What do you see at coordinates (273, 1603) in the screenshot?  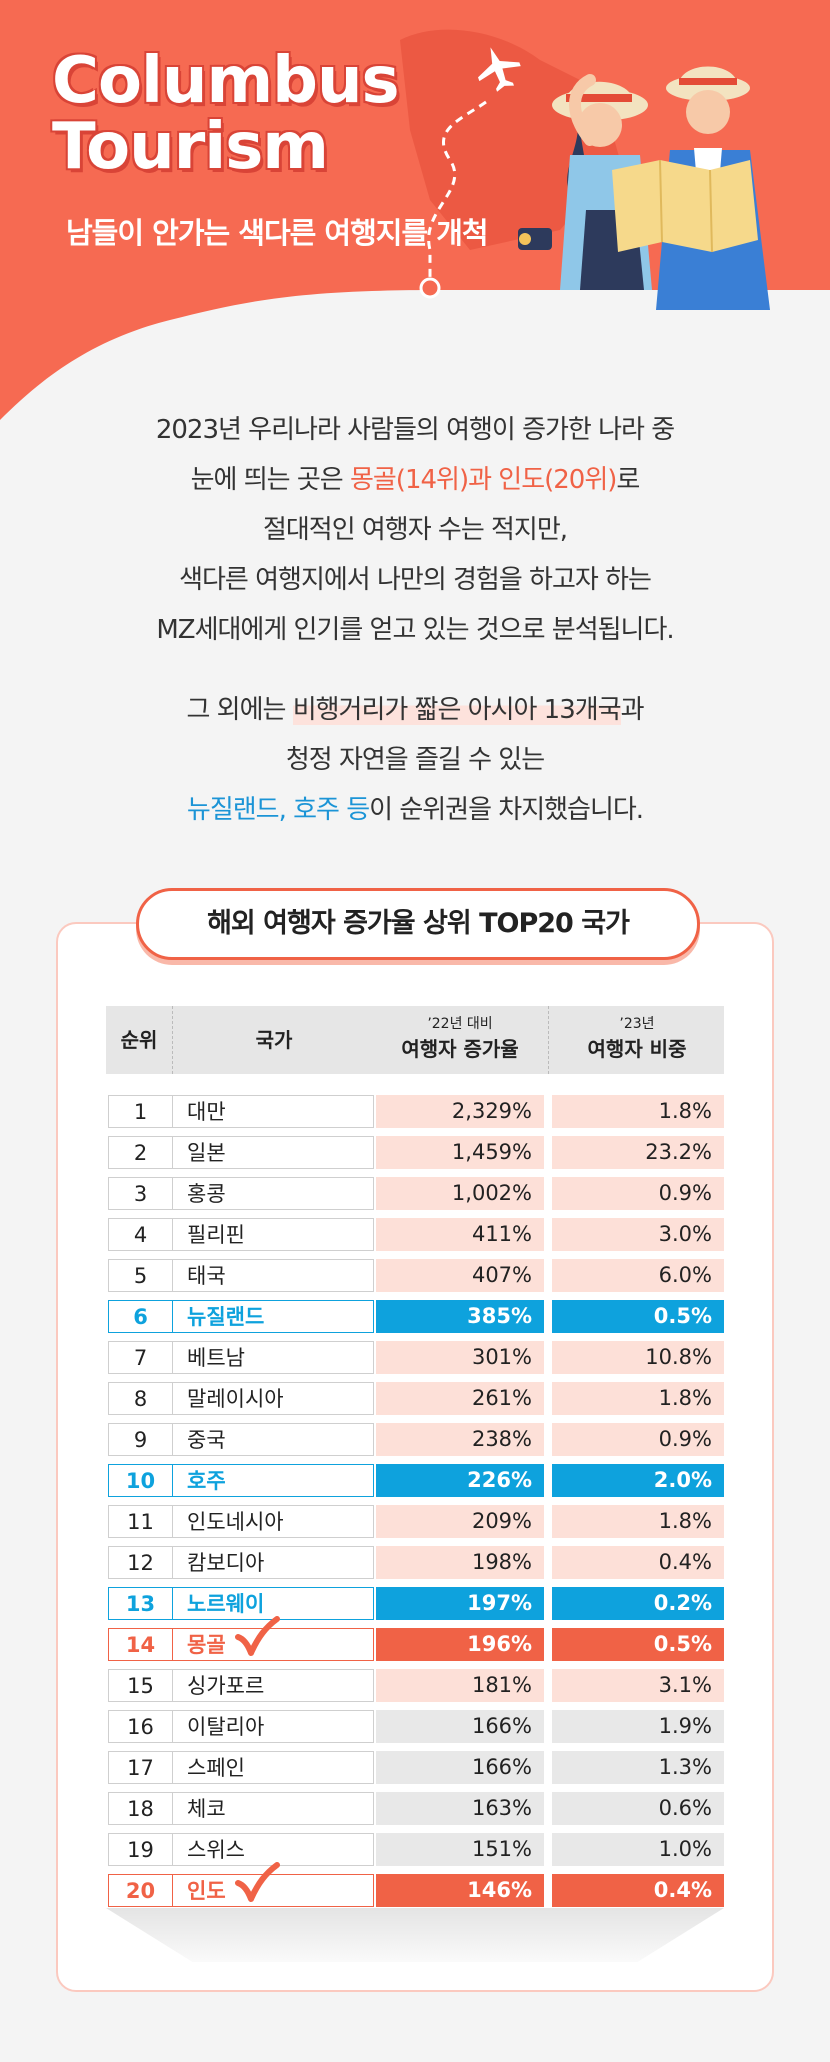 I see `country-cell: 노르웨이` at bounding box center [273, 1603].